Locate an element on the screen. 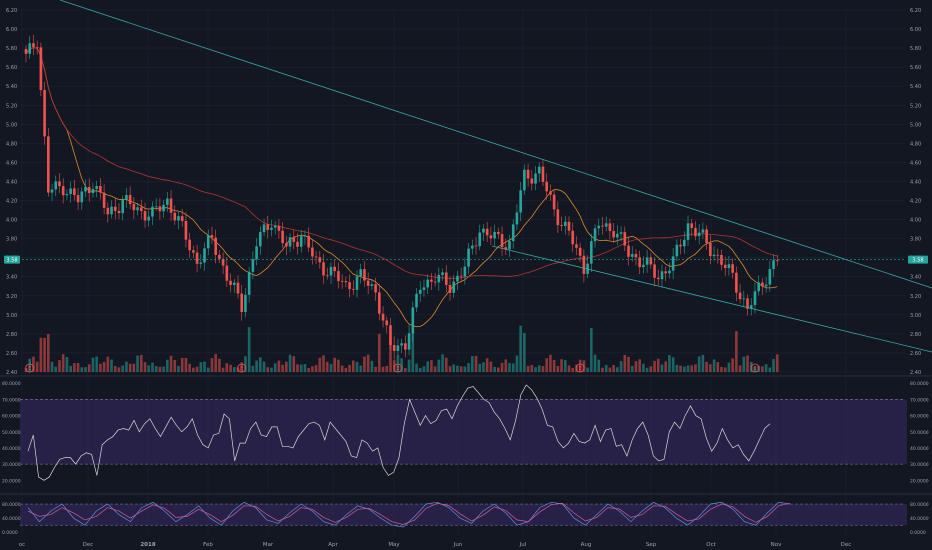  lower-trendline is located at coordinates (711, 299).